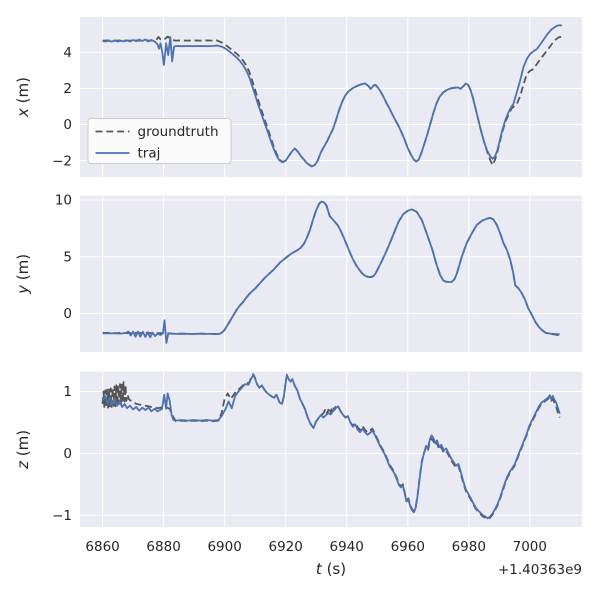 The image size is (600, 604). Describe the element at coordinates (67, 392) in the screenshot. I see `ytick-label-z: 1` at that location.